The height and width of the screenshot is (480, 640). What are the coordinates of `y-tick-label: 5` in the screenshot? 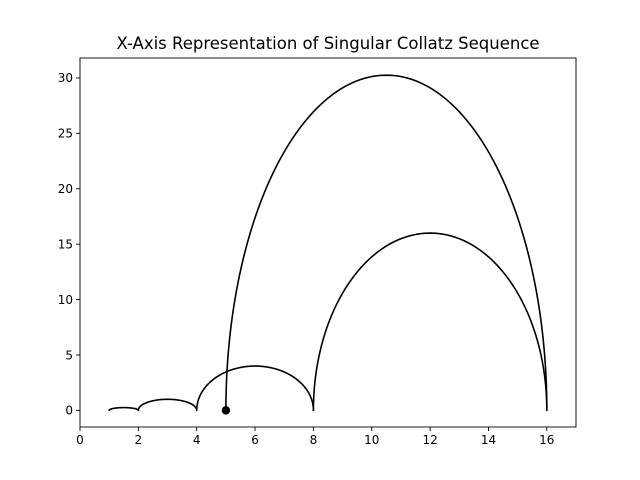 It's located at (69, 355).